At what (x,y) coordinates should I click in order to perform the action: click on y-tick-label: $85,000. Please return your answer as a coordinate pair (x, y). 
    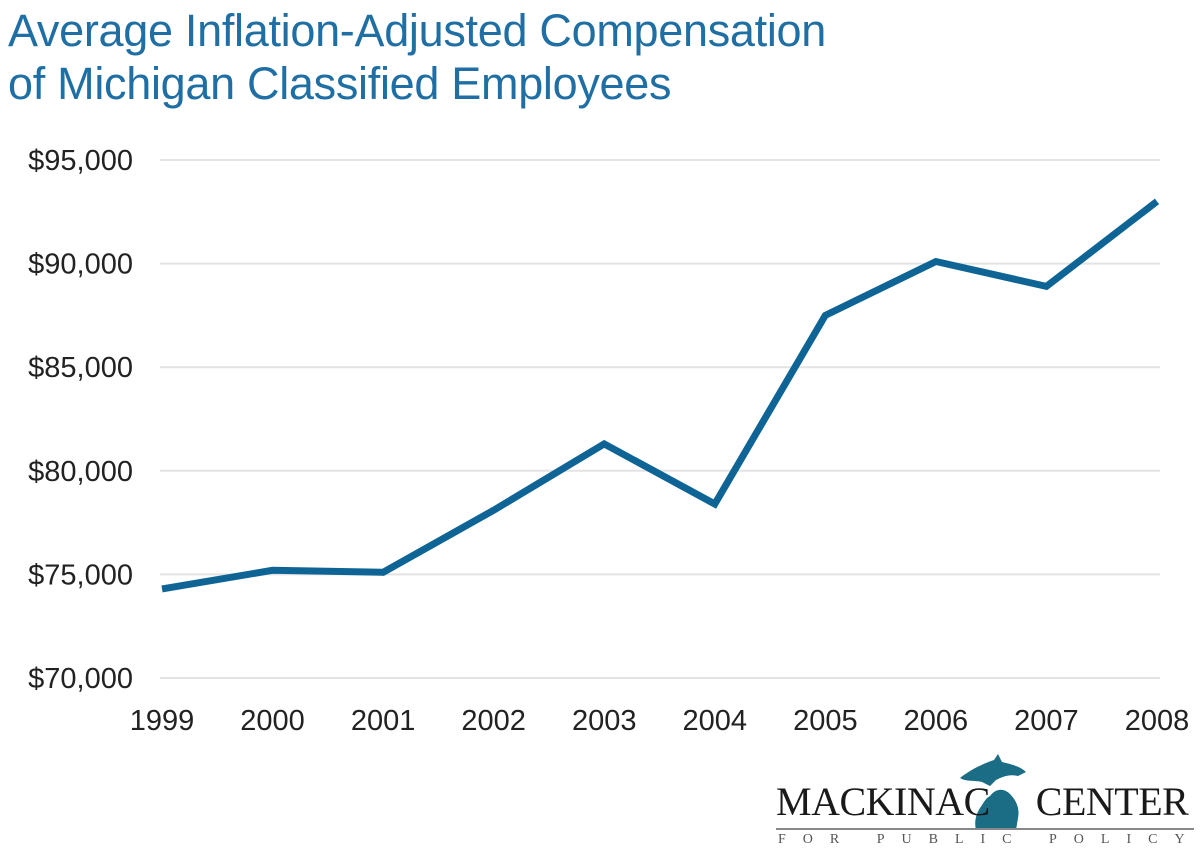
    Looking at the image, I should click on (80, 368).